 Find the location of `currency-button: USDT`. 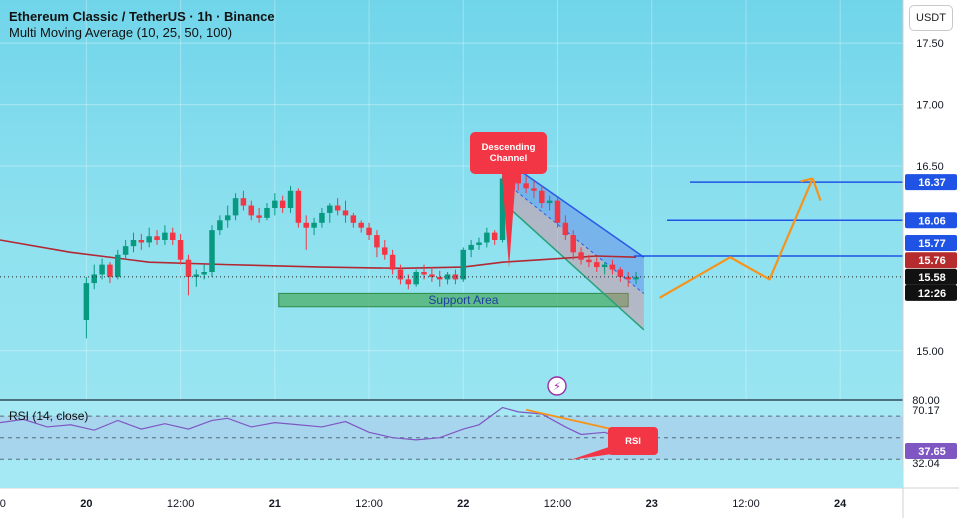

currency-button: USDT is located at coordinates (931, 18).